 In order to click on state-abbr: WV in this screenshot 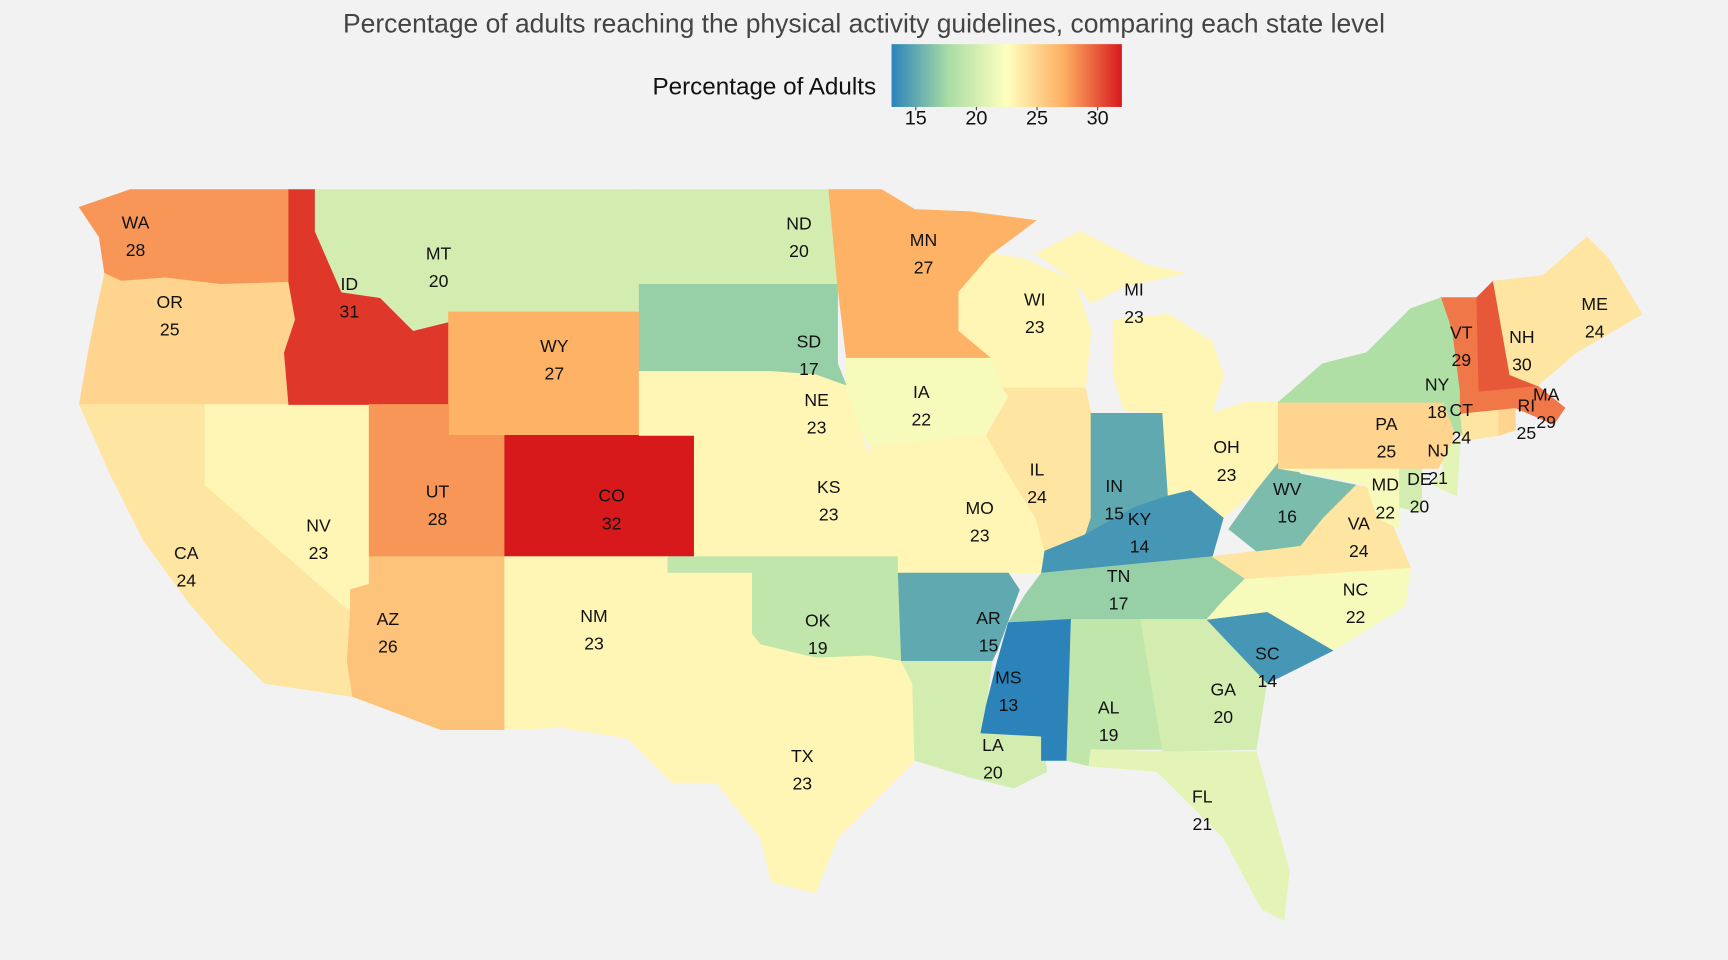, I will do `click(1287, 489)`.